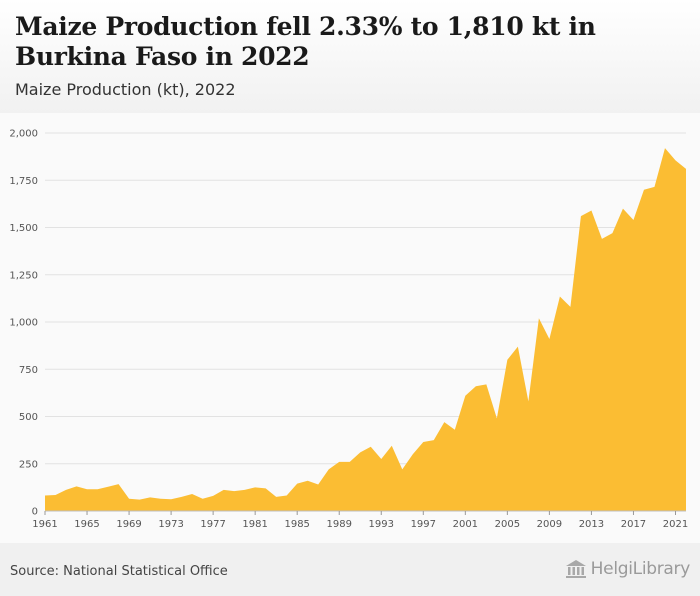 This screenshot has width=700, height=596. What do you see at coordinates (339, 524) in the screenshot?
I see `x-tick-label: 1989` at bounding box center [339, 524].